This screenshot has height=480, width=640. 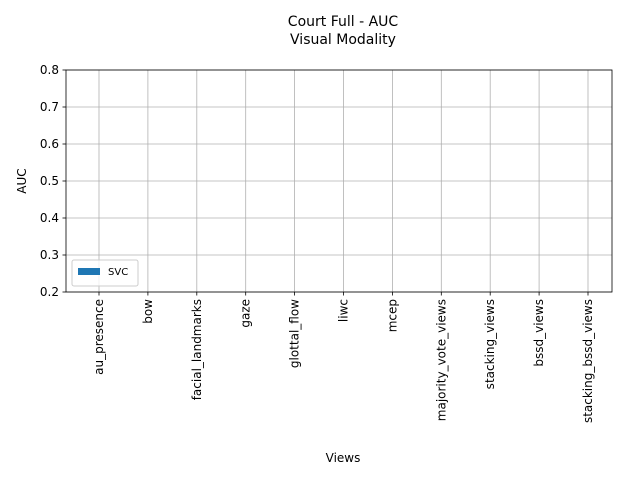 What do you see at coordinates (118, 272) in the screenshot?
I see `legend-label: SVC` at bounding box center [118, 272].